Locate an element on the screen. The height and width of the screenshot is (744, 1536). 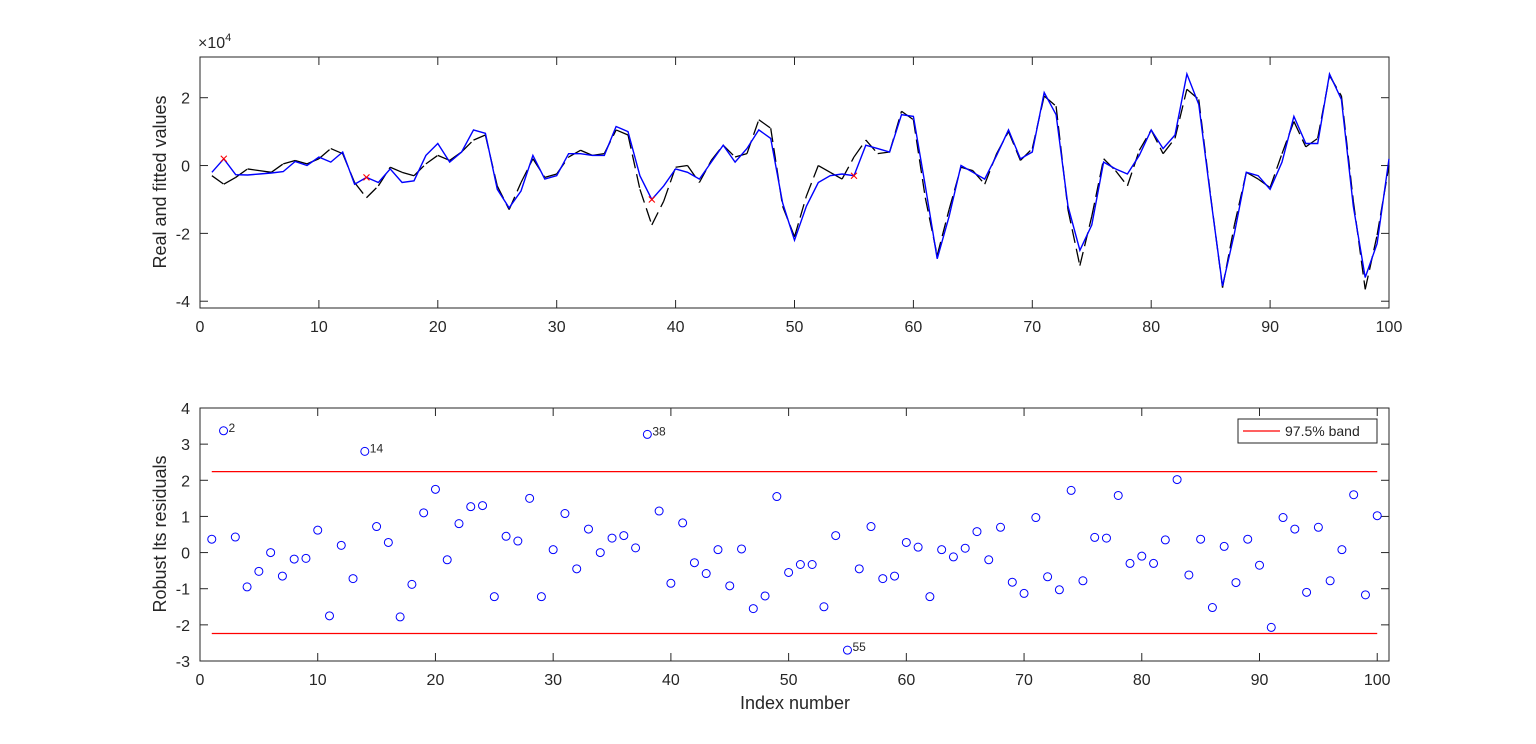
top-y-exponent: ×10⁴ is located at coordinates (214, 42).